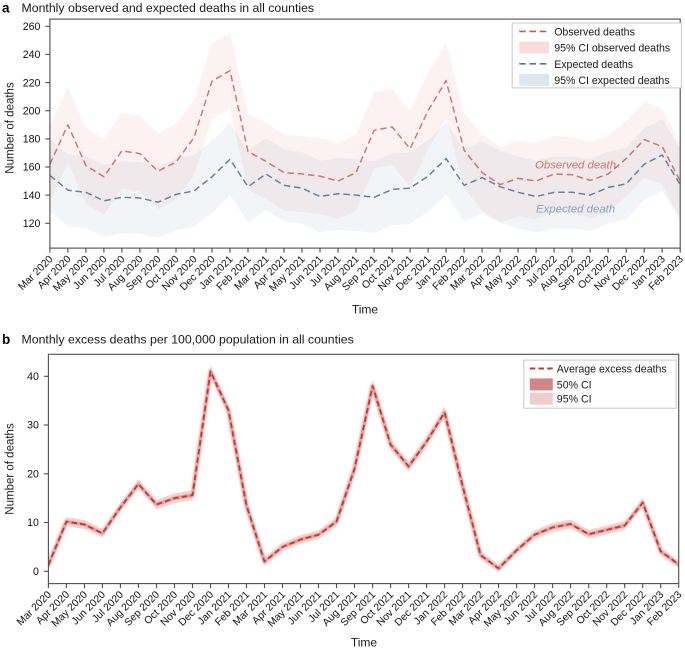 This screenshot has width=685, height=648. Describe the element at coordinates (33, 426) in the screenshot. I see `svg-text: 30` at that location.